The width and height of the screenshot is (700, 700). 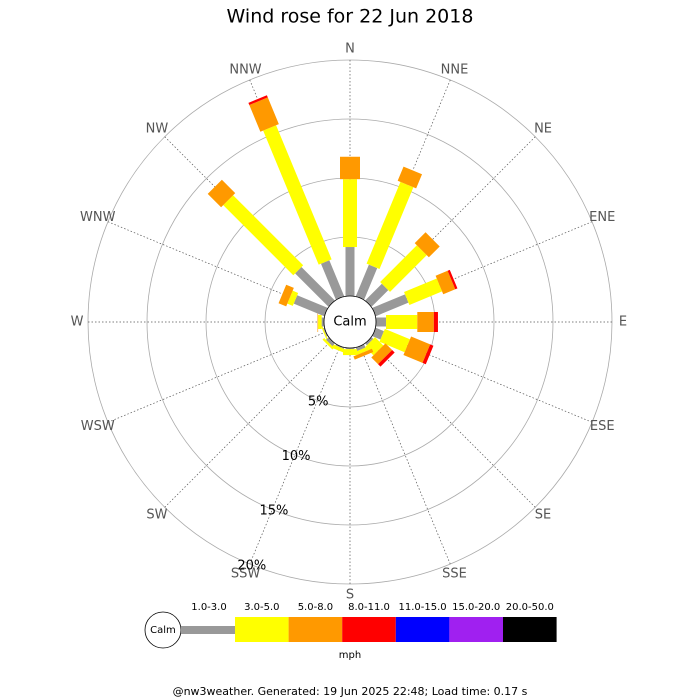 I want to click on legend-label: 3.0-5.0, so click(x=261, y=607).